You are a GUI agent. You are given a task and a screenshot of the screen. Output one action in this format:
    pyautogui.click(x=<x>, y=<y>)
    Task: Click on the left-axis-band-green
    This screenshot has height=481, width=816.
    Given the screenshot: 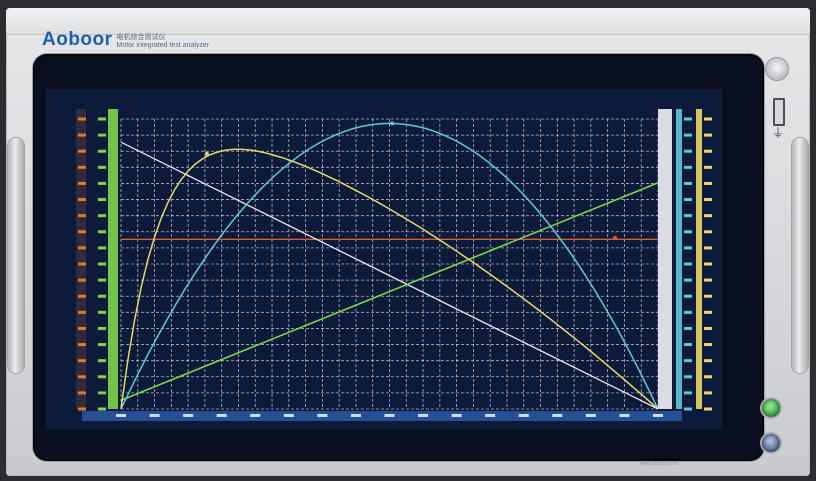 What is the action you would take?
    pyautogui.click(x=113, y=259)
    